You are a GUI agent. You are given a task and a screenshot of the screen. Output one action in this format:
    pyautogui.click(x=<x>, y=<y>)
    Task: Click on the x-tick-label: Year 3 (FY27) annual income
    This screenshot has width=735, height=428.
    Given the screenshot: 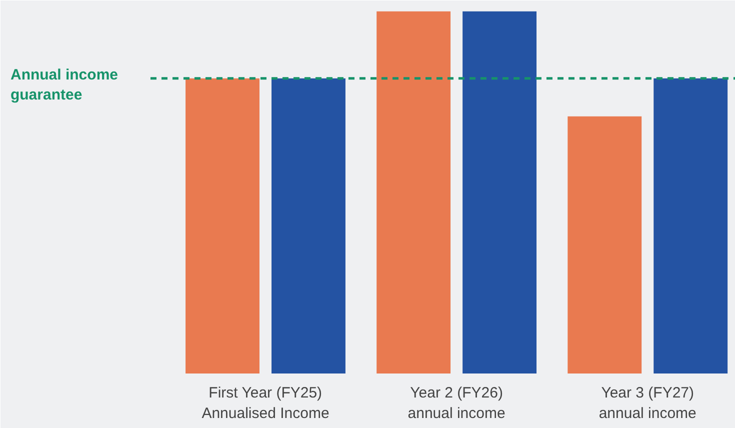 What is the action you would take?
    pyautogui.click(x=647, y=403)
    